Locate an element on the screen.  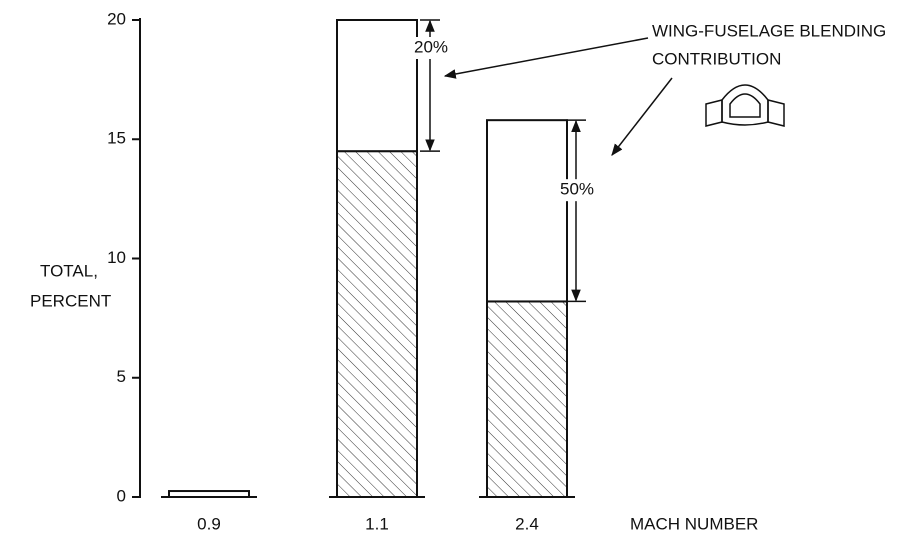
y-tick-label: 0 is located at coordinates (121, 495).